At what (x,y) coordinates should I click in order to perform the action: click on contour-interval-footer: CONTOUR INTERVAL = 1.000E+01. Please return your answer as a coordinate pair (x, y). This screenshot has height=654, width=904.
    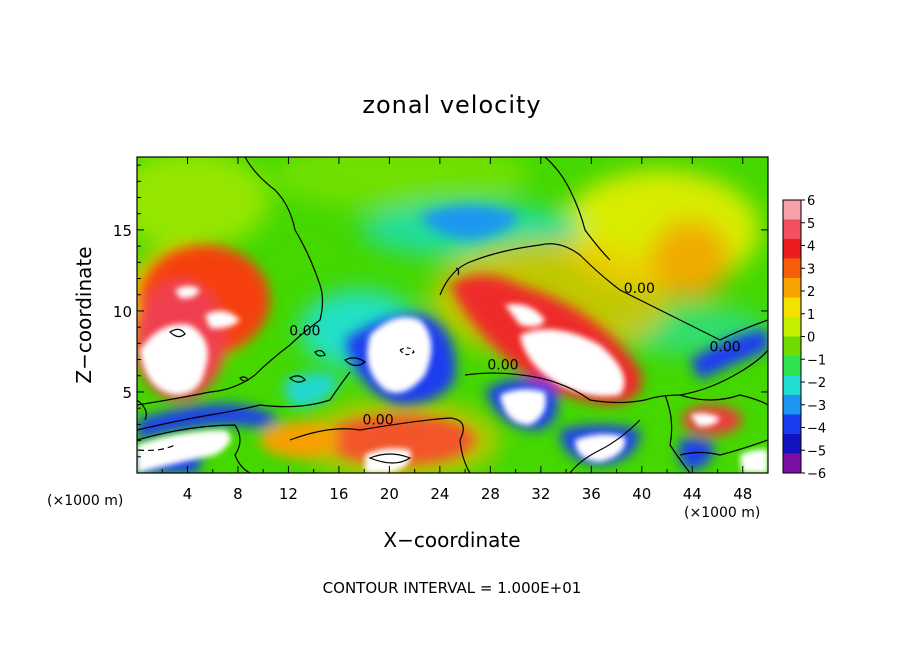
    Looking at the image, I should click on (452, 588).